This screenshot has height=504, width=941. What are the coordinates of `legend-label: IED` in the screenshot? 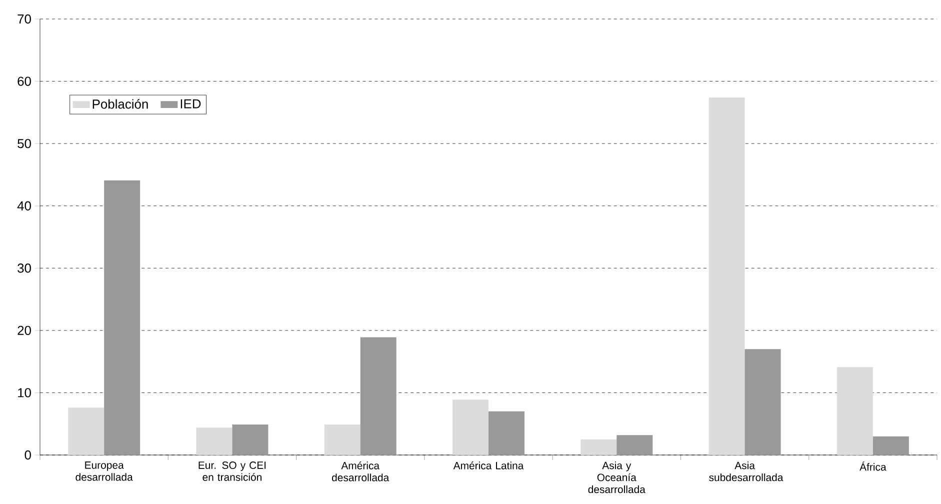 It's located at (190, 103).